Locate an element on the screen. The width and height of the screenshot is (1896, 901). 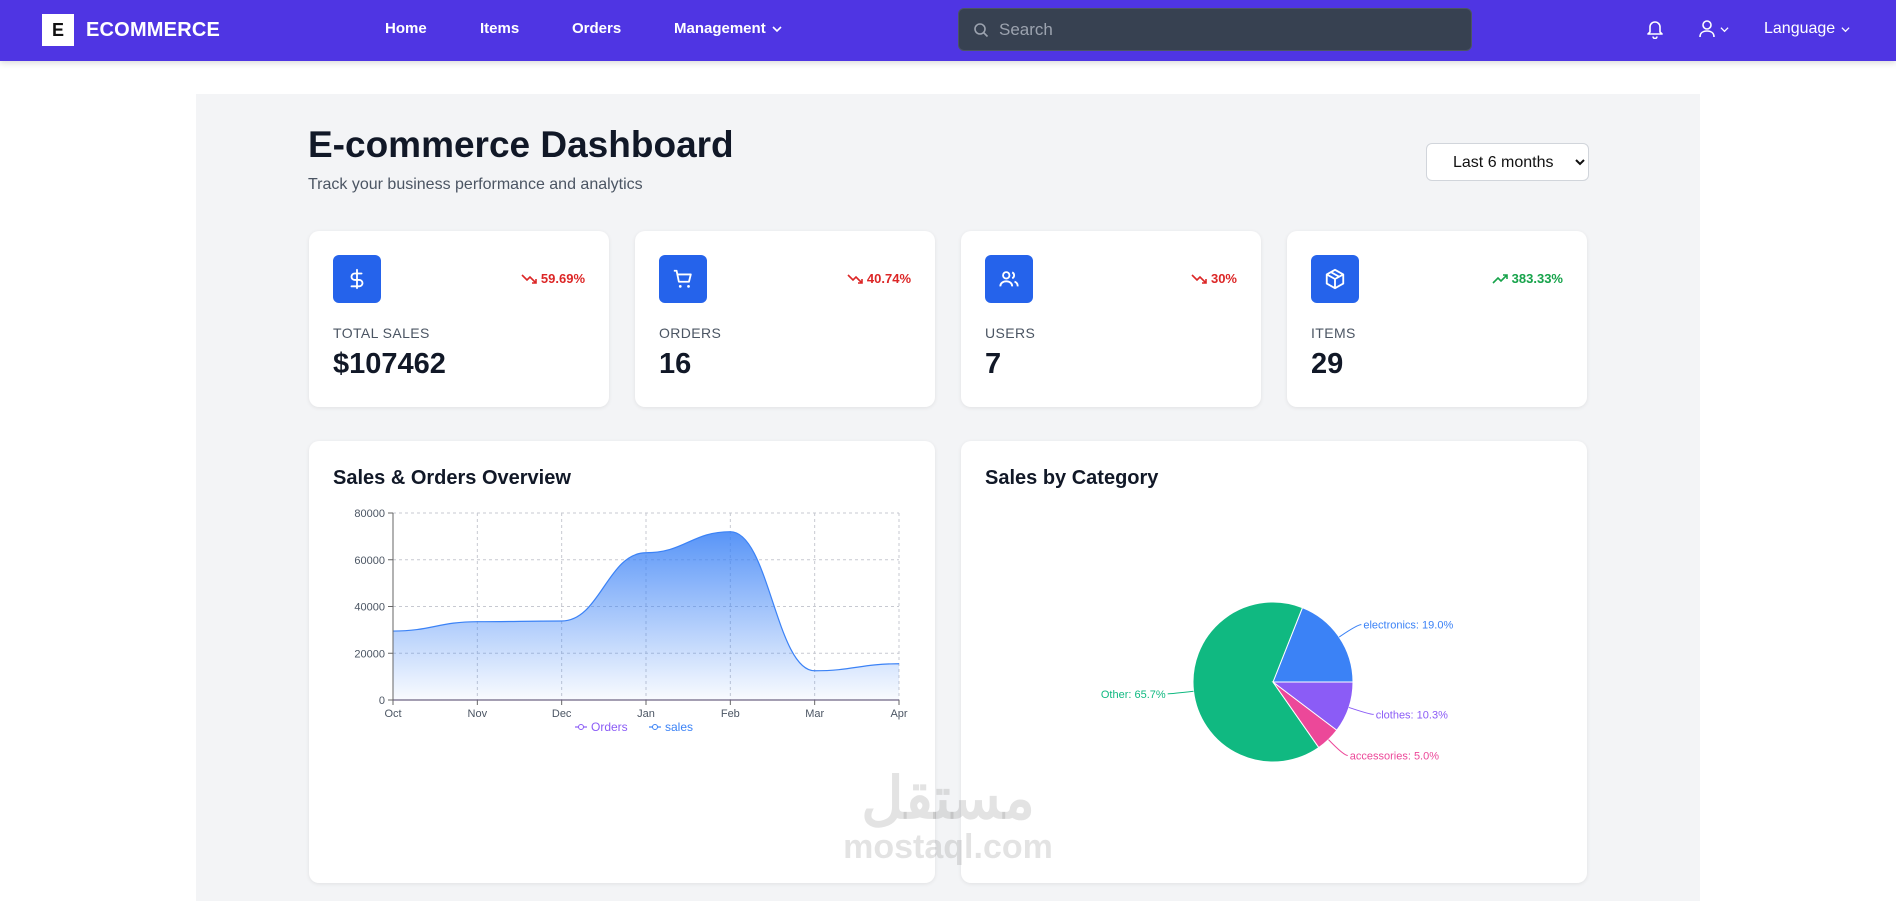
language-label: Language is located at coordinates (1800, 28).